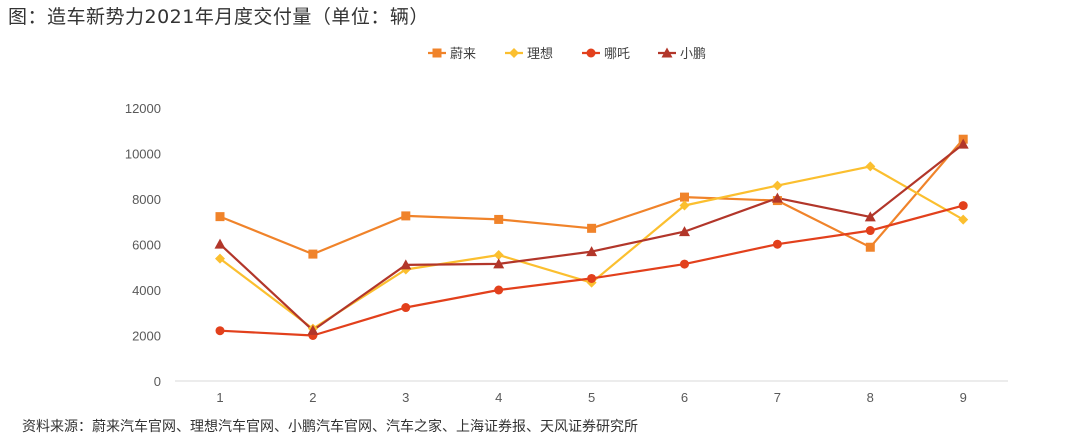 Image resolution: width=1080 pixels, height=438 pixels. I want to click on x-tick-label: 3, so click(405, 397).